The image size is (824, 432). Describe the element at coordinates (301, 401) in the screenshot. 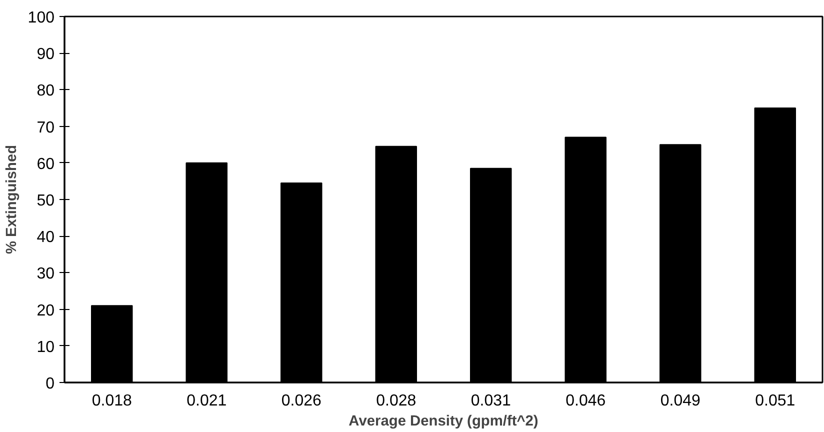

I see `x-tick-label: 0.026` at that location.